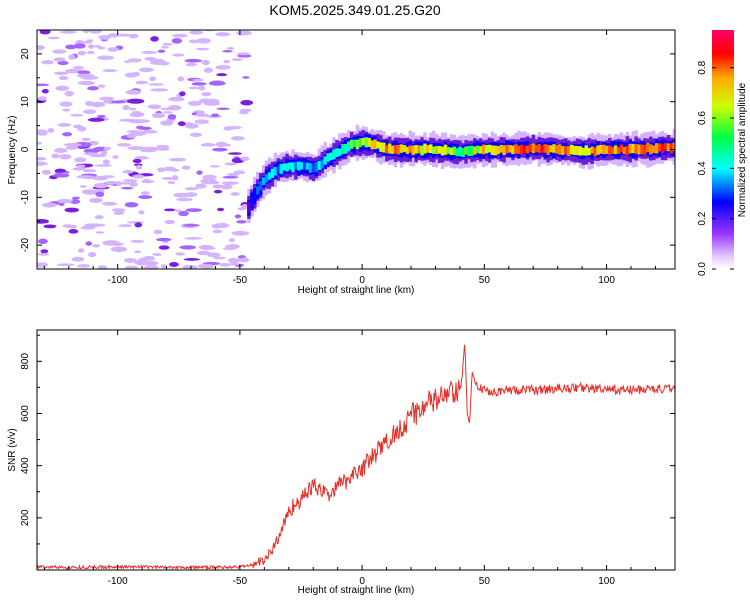 This screenshot has width=750, height=605. I want to click on spectrogram-ytick-label: 0, so click(25, 149).